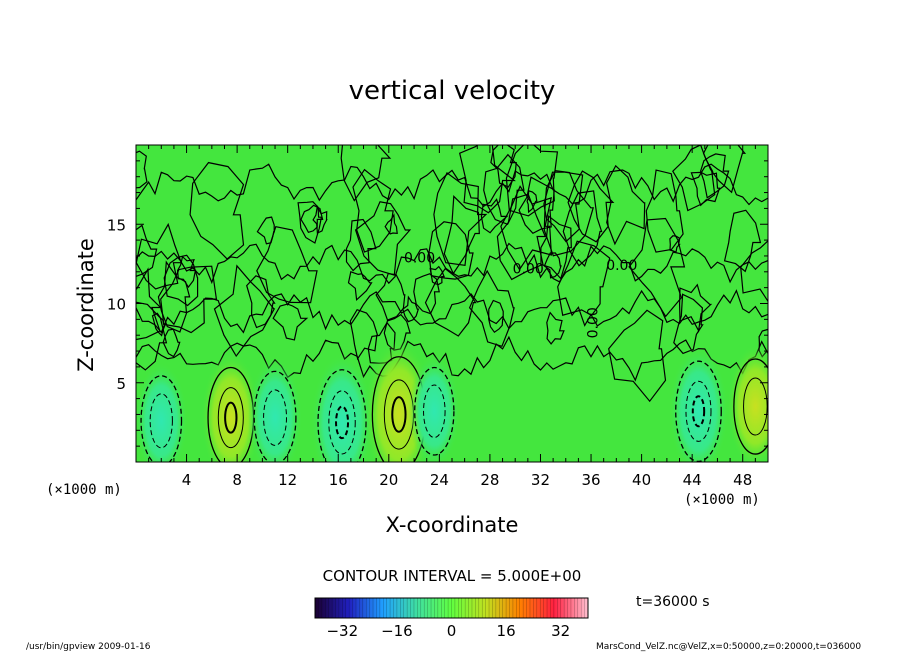  I want to click on colorbar-tick-label: 0, so click(452, 631).